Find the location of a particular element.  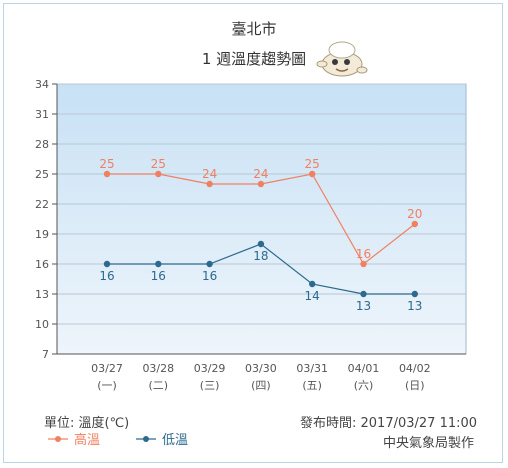

y-tick-label: 28 is located at coordinates (42, 144).